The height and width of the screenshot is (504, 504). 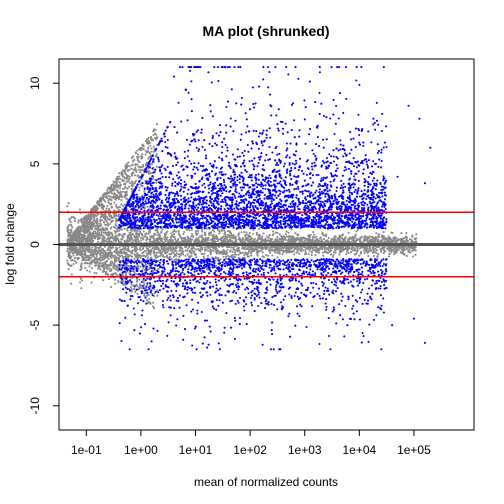 I want to click on chart-title: MA plot (shrunked), so click(x=265, y=31).